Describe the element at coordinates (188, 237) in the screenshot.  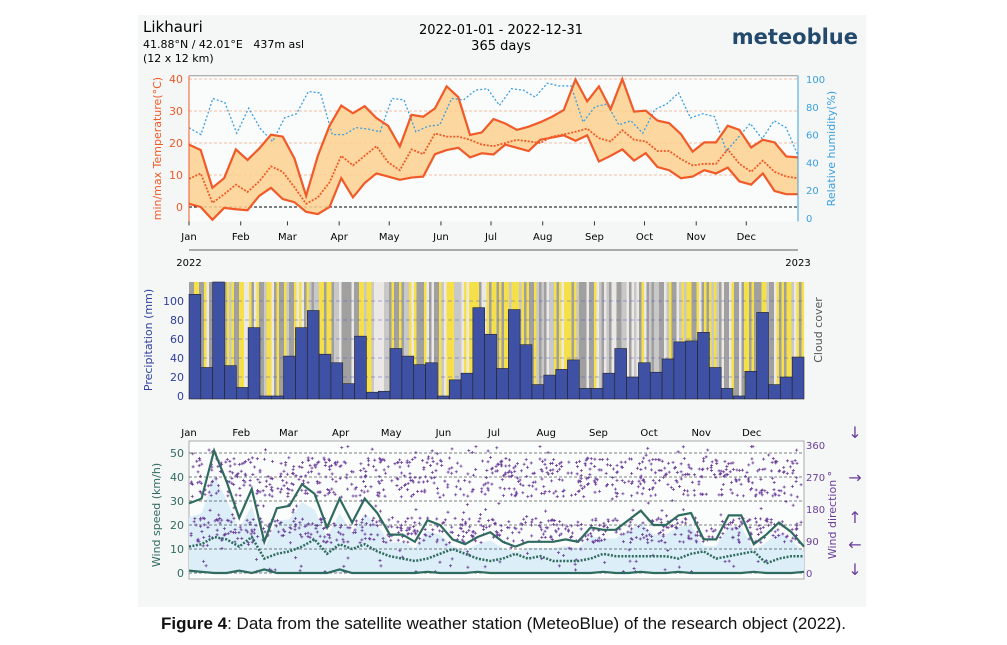
I see `month-label: Jan` at that location.